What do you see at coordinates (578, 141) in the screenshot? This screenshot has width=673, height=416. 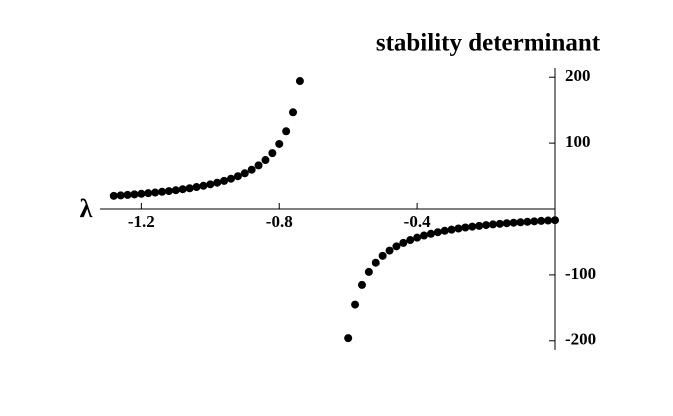 I see `y-tick-label: 100` at bounding box center [578, 141].